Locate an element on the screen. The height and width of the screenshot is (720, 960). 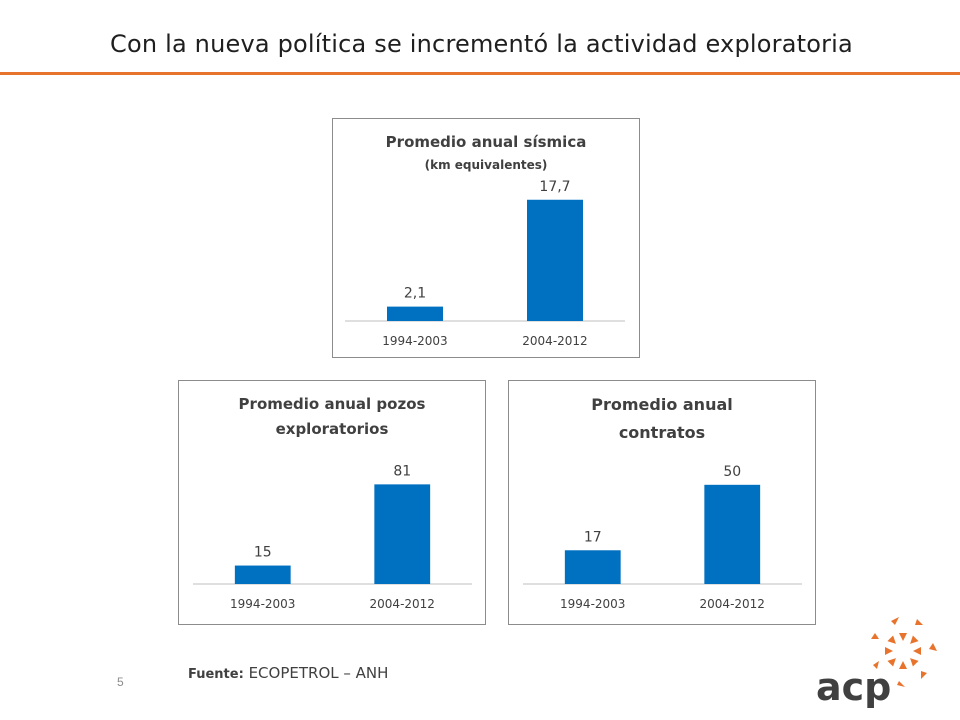
chart-contracts-value-label-1: 17 is located at coordinates (593, 537).